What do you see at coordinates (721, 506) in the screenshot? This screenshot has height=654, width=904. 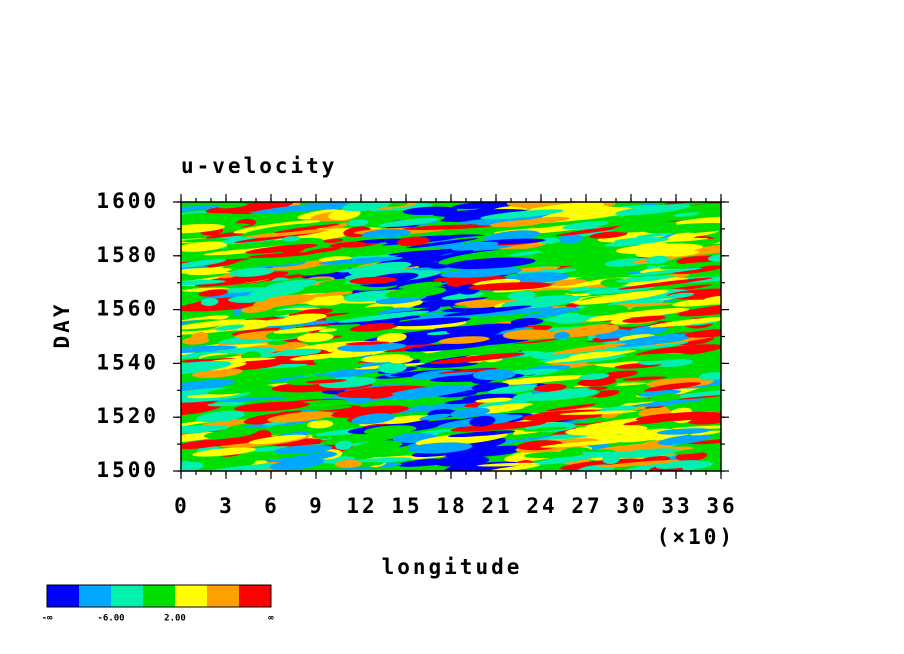 I see `x-tick-label: 36` at bounding box center [721, 506].